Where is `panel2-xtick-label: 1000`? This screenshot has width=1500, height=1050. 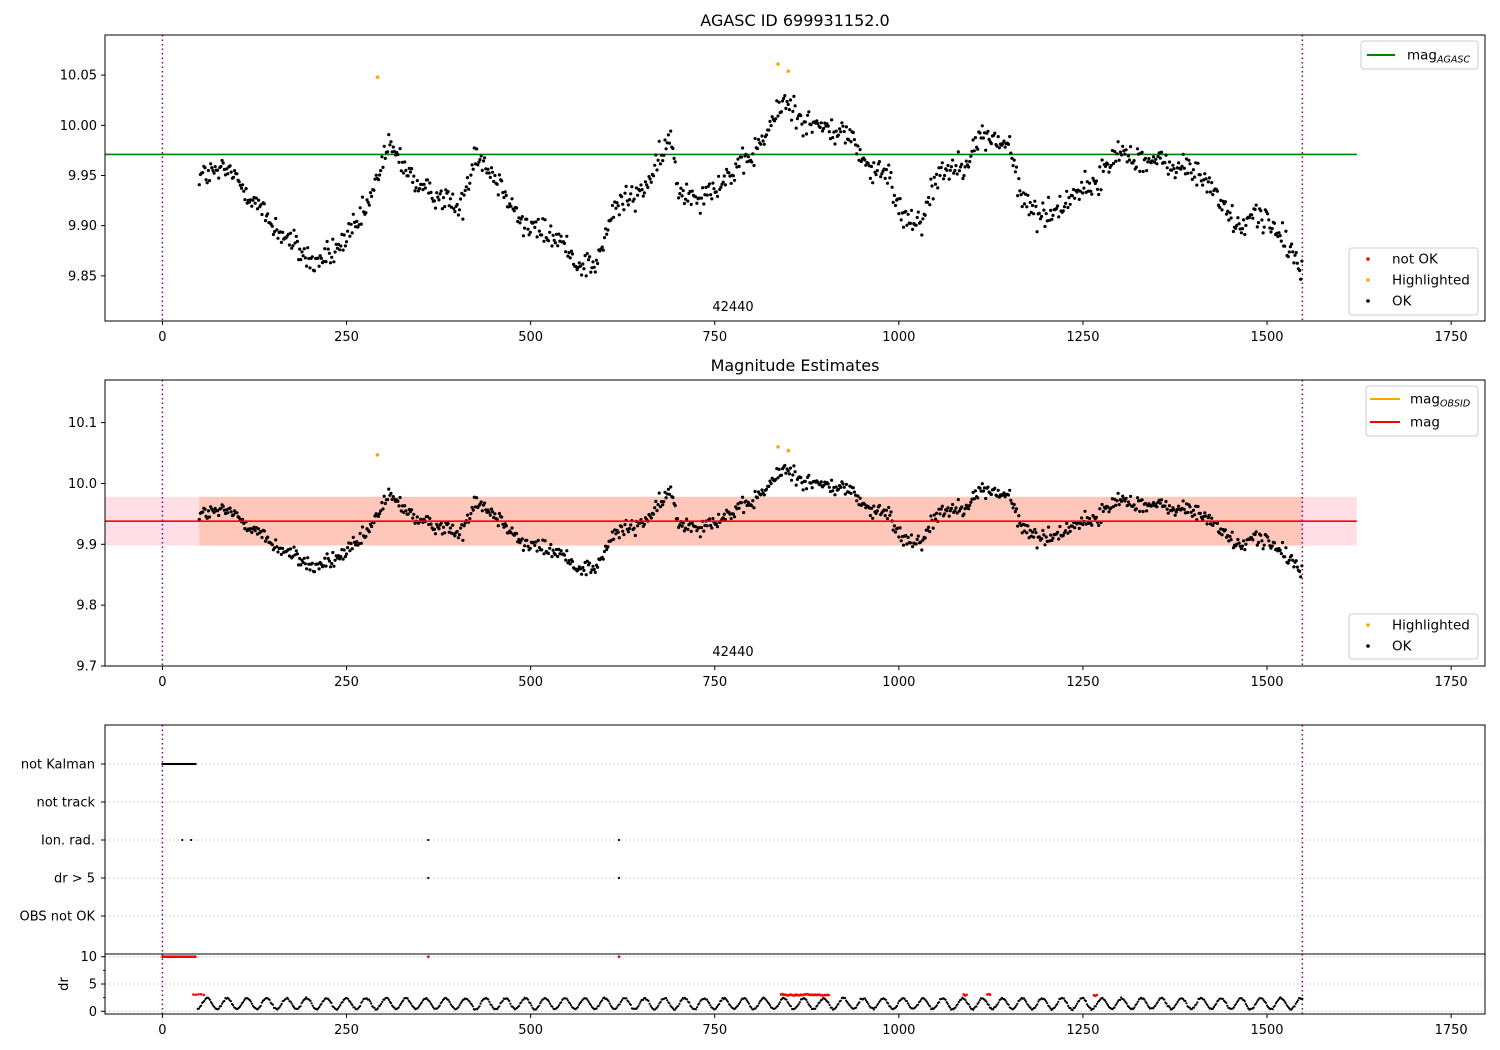
panel2-xtick-label: 1000 is located at coordinates (898, 682).